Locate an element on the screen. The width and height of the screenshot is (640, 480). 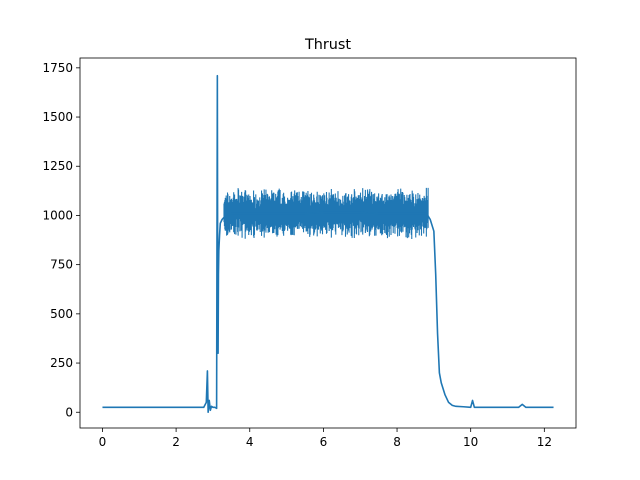
y-axis: 0 250 500 750 1000 1250 1500 1750 is located at coordinates (61, 240).